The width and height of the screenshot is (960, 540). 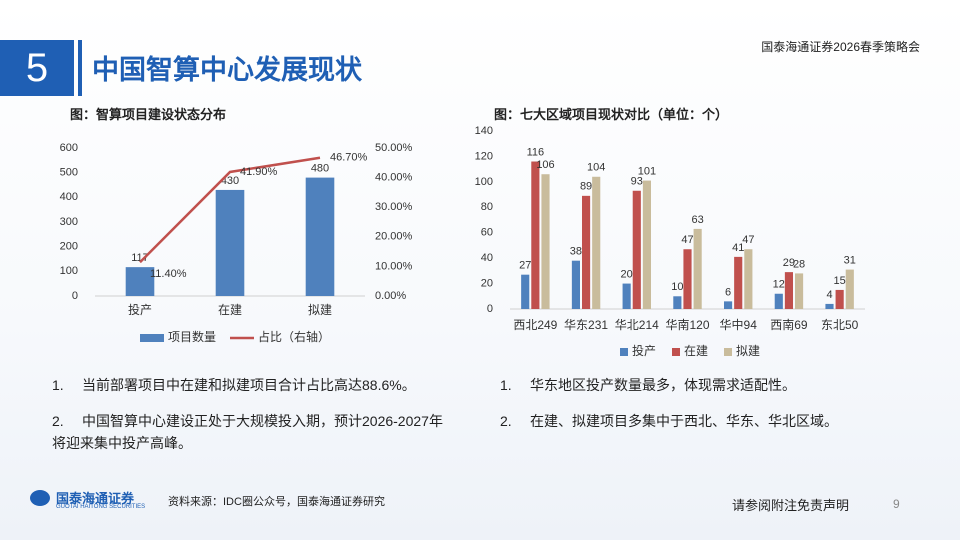 I want to click on y-tick-label: 60, so click(x=487, y=233).